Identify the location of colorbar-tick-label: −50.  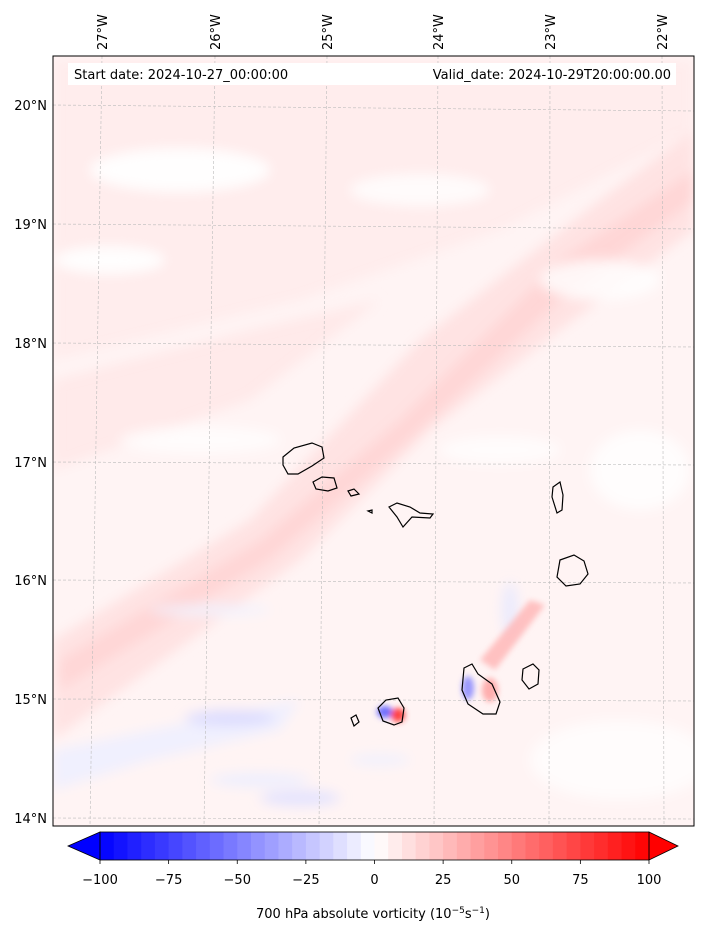
(237, 880).